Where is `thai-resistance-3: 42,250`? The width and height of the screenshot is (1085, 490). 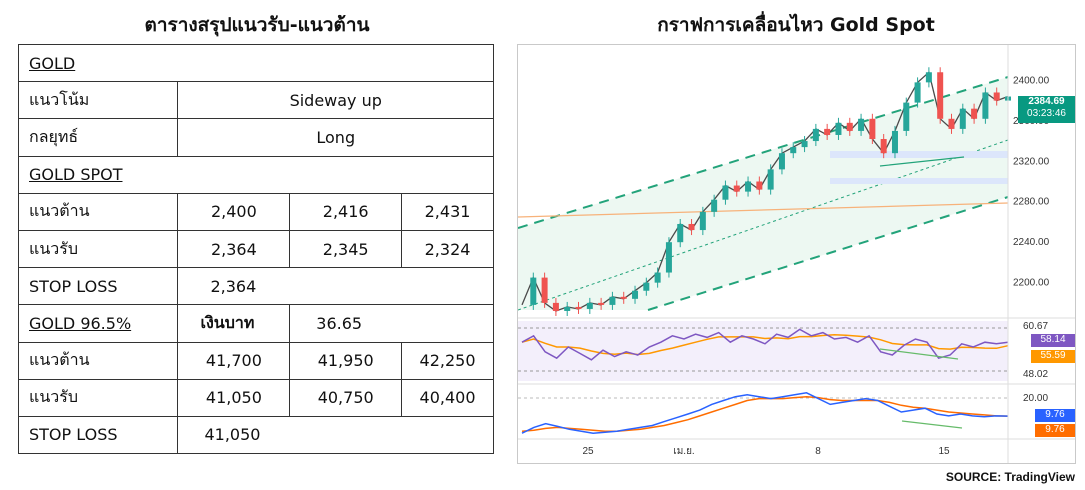
thai-resistance-3: 42,250 is located at coordinates (447, 360).